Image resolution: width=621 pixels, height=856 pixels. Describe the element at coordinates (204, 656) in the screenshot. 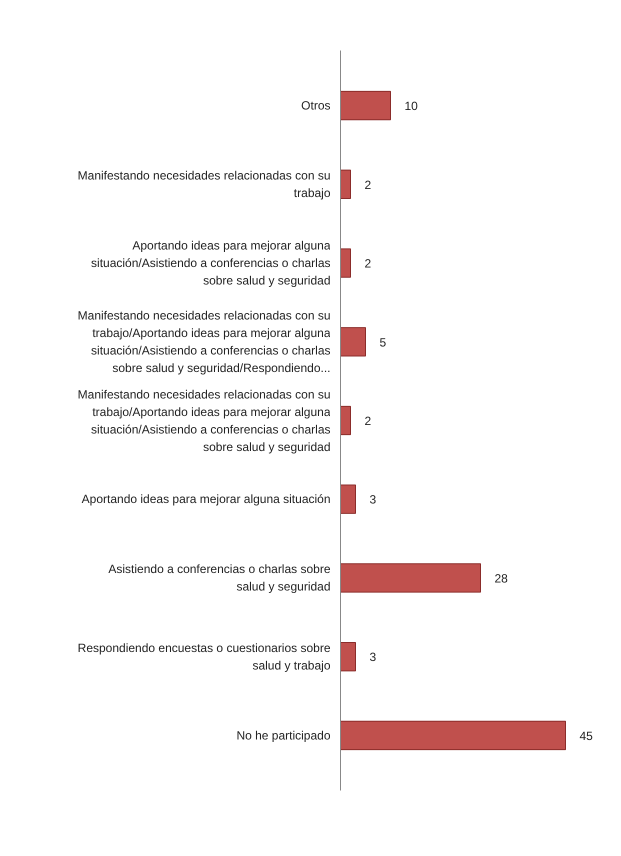

I see `y-tick-label: Respondiendo encuestas o cuestionarios sobre salud y trabajo` at that location.